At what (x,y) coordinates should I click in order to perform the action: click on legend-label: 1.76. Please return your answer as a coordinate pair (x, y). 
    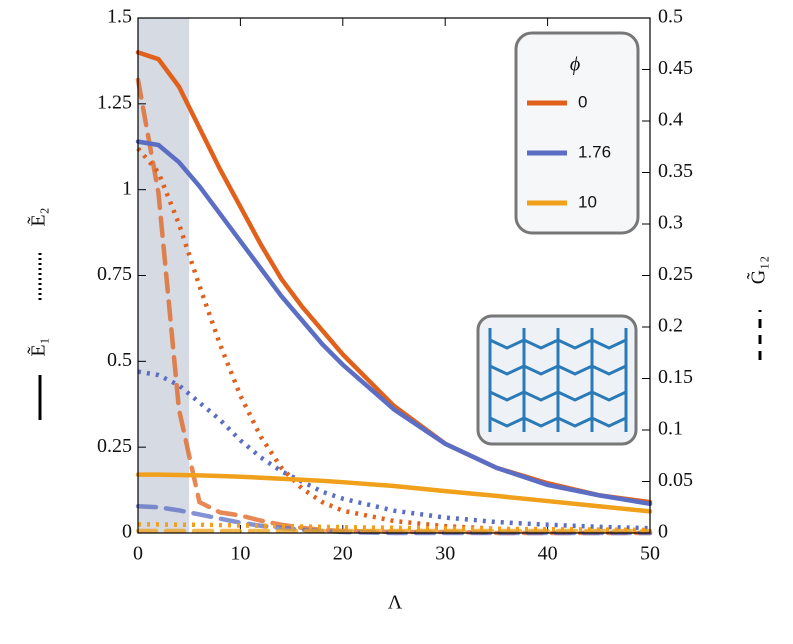
    Looking at the image, I should click on (594, 151).